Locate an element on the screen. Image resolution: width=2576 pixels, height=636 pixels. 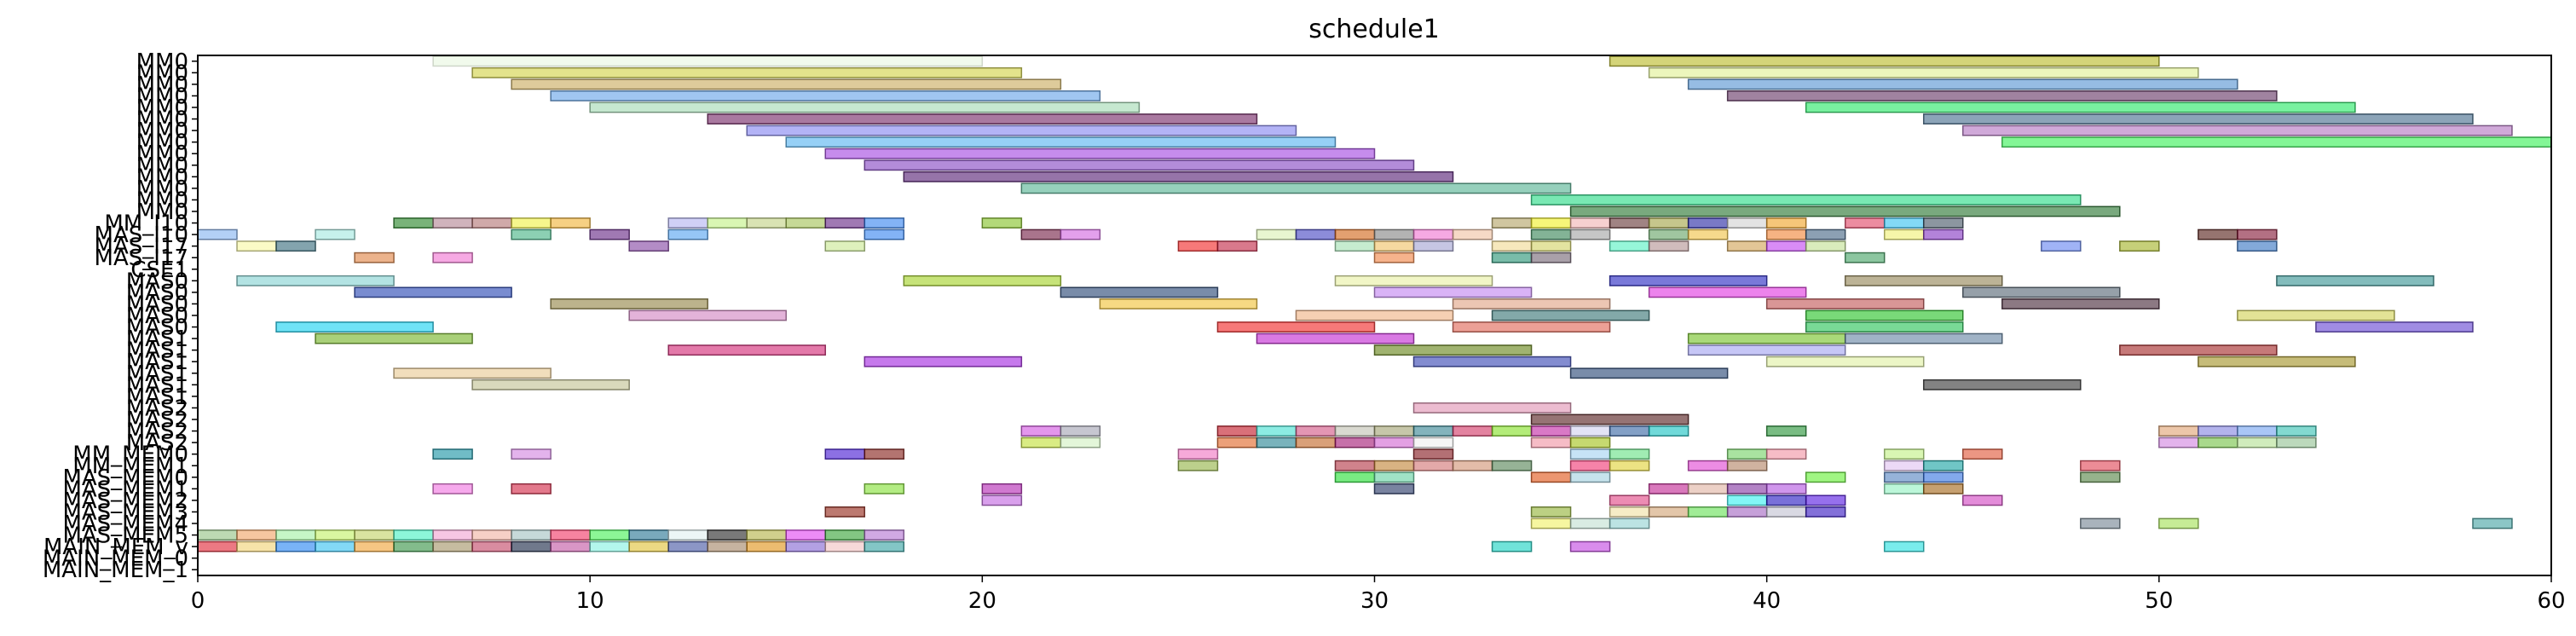
y-tick-label-10: MM0 is located at coordinates (162, 177).